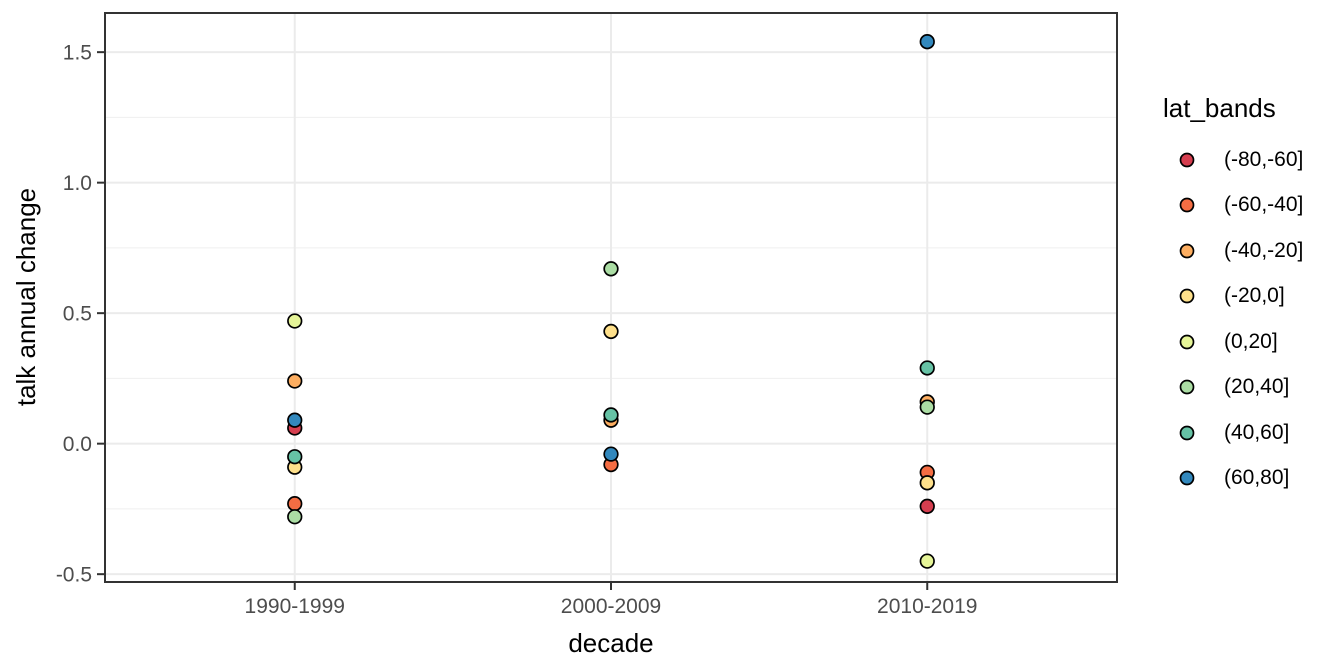 The width and height of the screenshot is (1344, 672). Describe the element at coordinates (1264, 250) in the screenshot. I see `legend-item-label: (-40,-20]` at that location.